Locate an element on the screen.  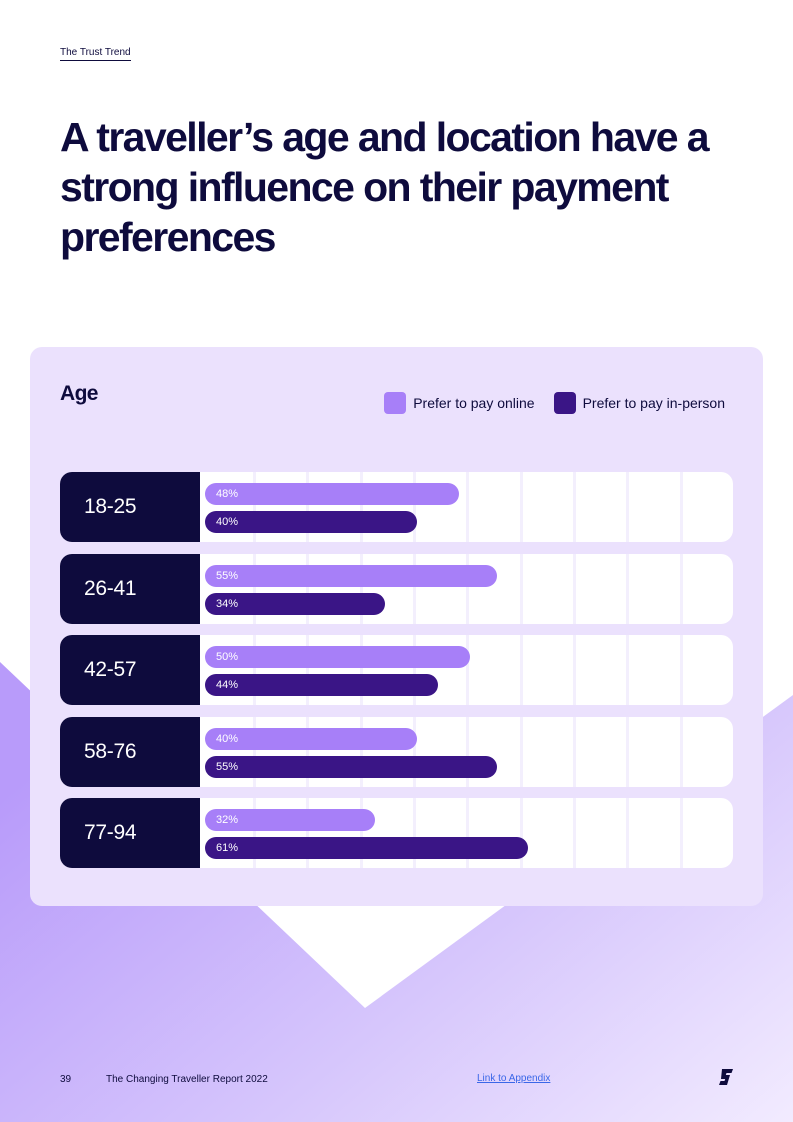
chart-row-26-41: 26-41 55% 34% is located at coordinates (396, 589).